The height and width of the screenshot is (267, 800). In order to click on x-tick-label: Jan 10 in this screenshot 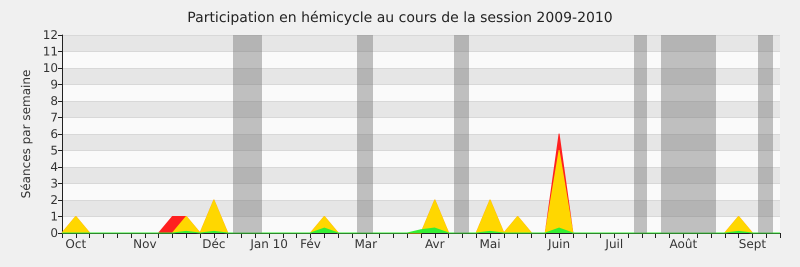, I will do `click(268, 244)`.